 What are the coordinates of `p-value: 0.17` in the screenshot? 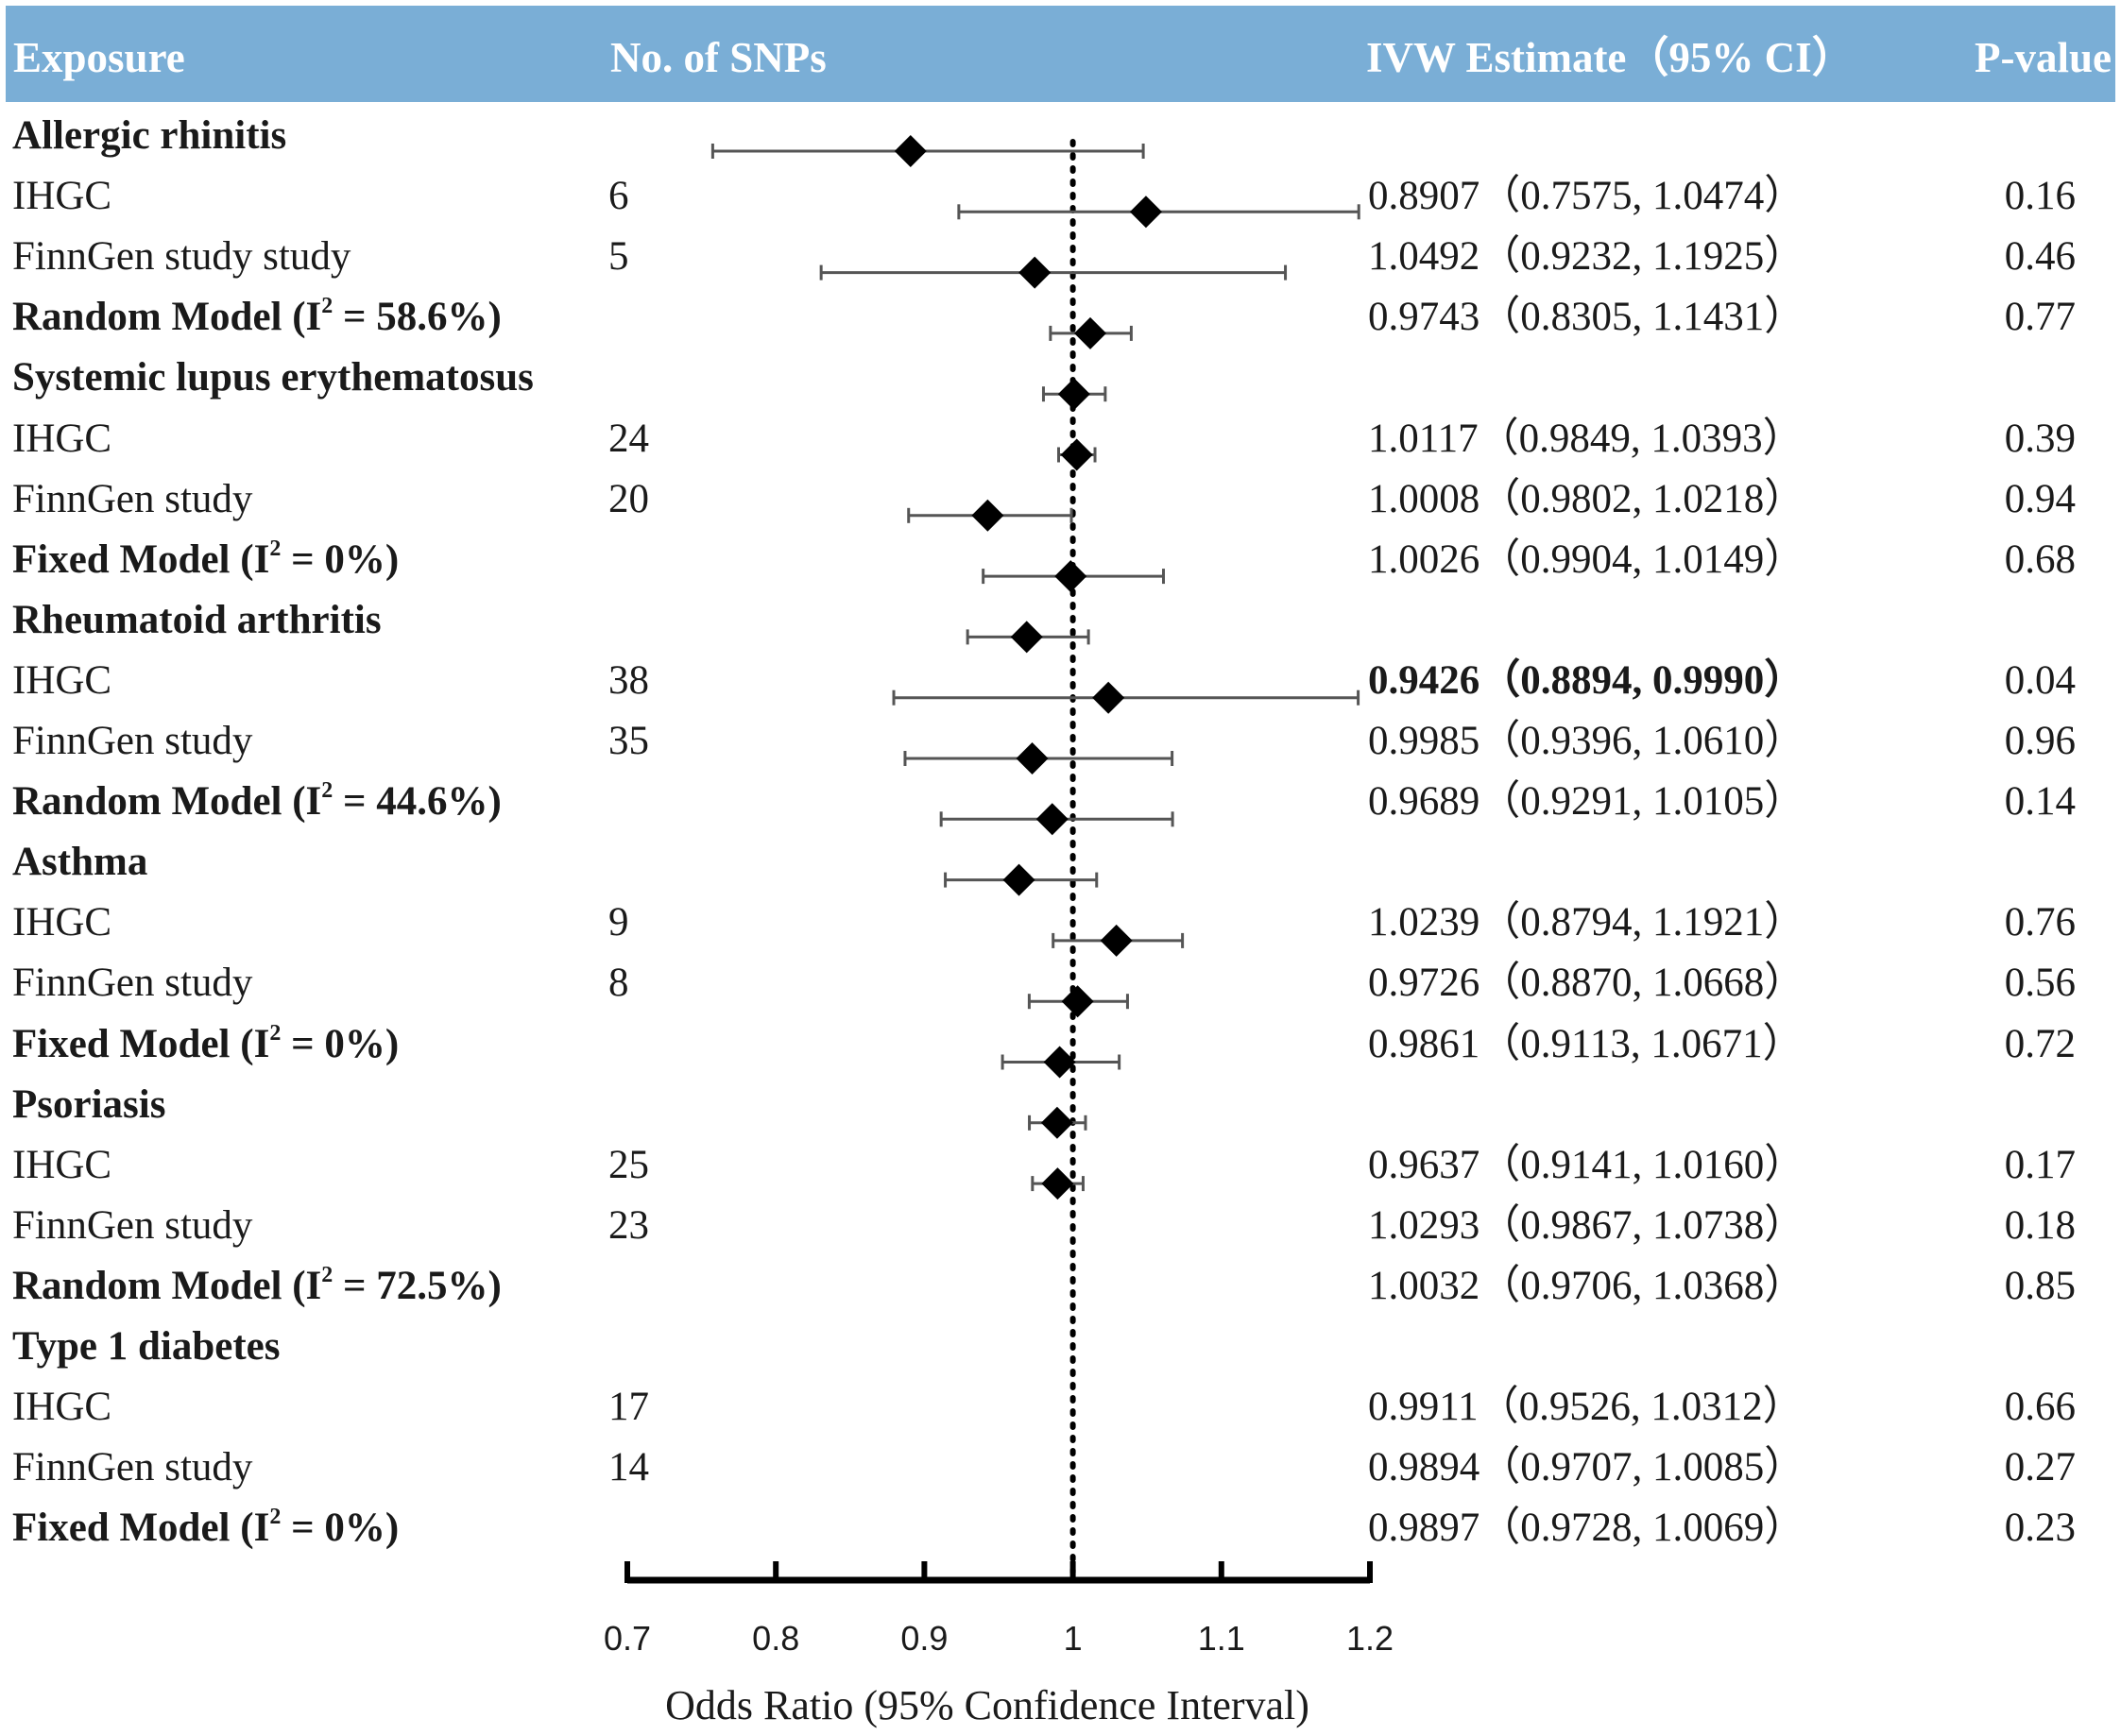 It's located at (2040, 1164).